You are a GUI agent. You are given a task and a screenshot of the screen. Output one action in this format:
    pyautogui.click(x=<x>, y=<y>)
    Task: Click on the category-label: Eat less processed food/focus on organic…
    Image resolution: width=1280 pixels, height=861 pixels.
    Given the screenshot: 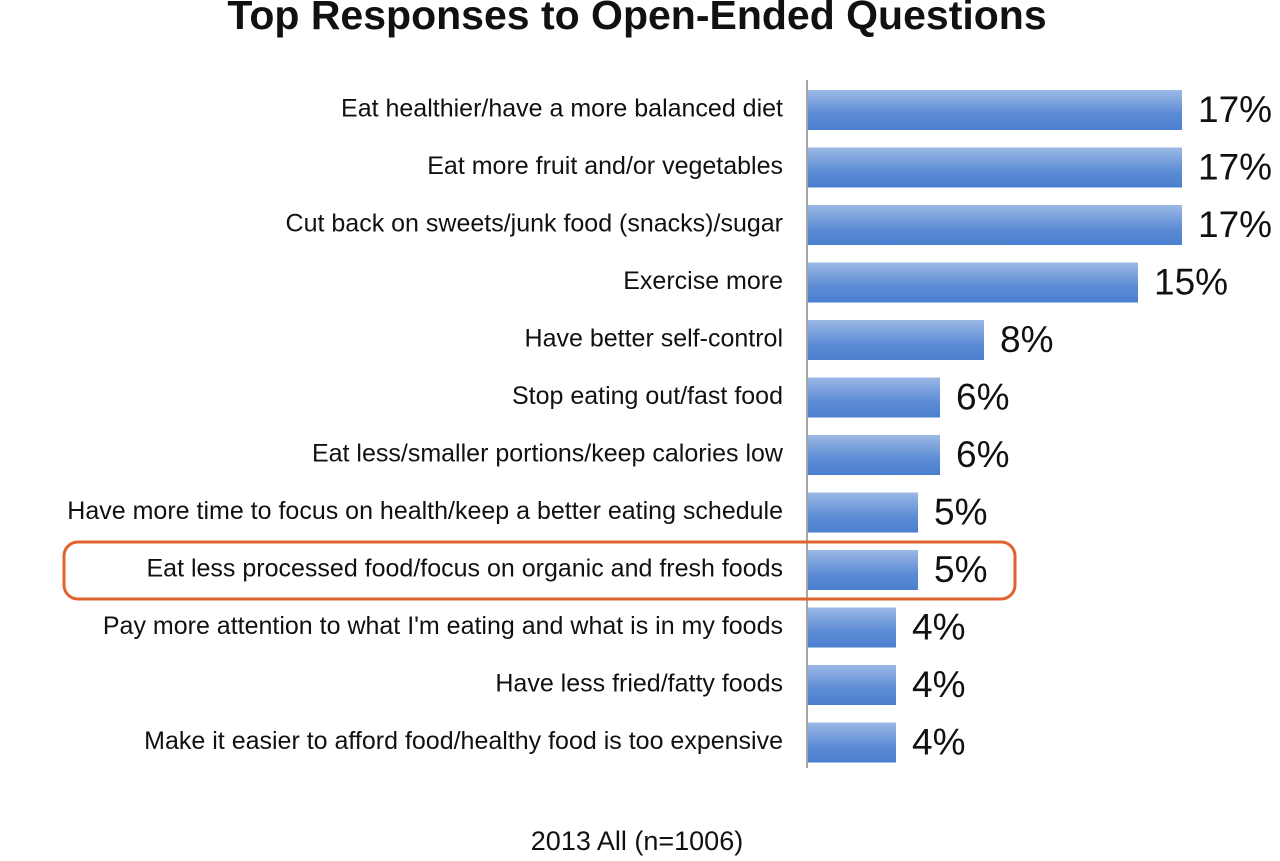 What is the action you would take?
    pyautogui.click(x=465, y=569)
    